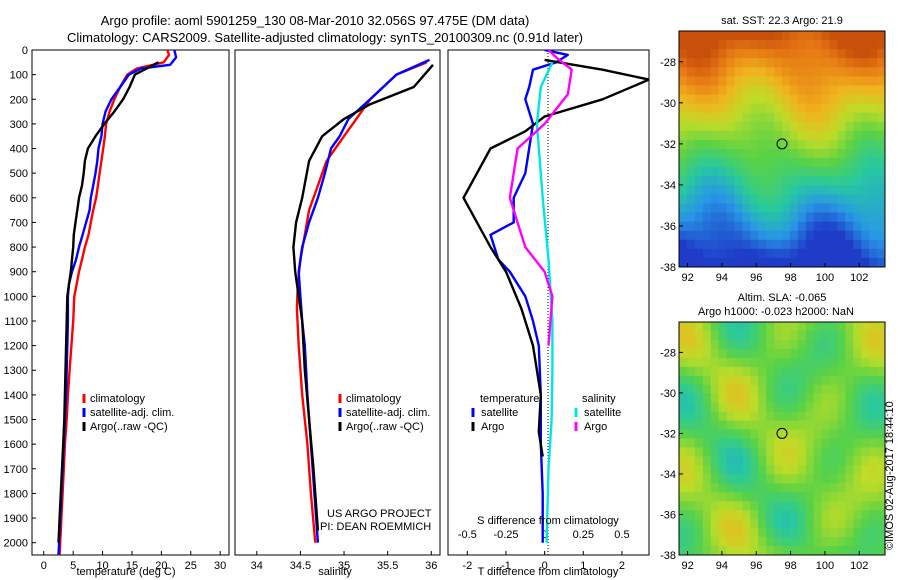 This screenshot has width=900, height=580. What do you see at coordinates (548, 521) in the screenshot?
I see `s-difference-label: S difference from climatology` at bounding box center [548, 521].